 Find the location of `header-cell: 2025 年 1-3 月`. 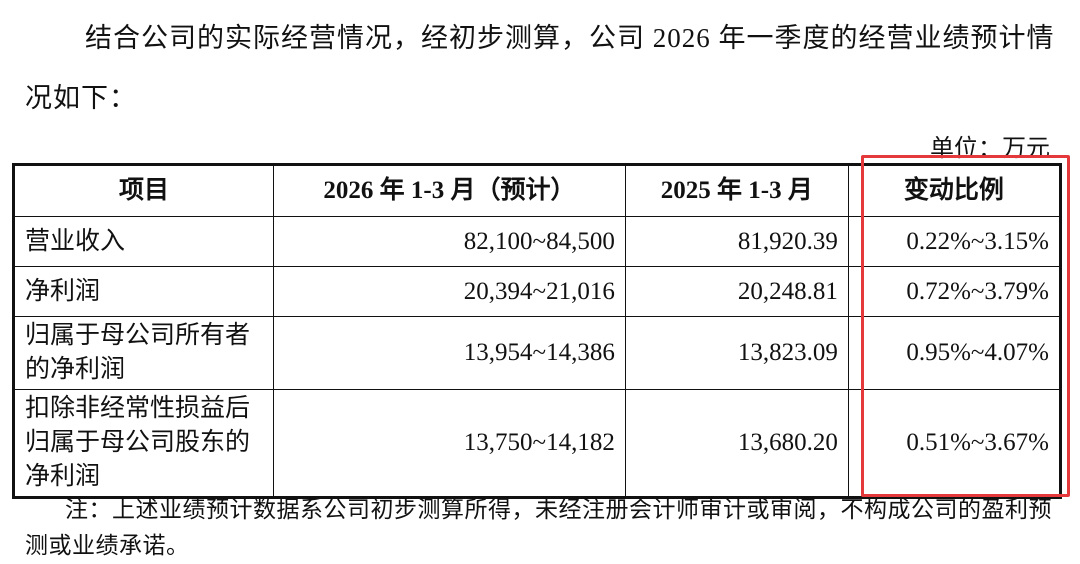

header-cell: 2025 年 1-3 月 is located at coordinates (736, 190).